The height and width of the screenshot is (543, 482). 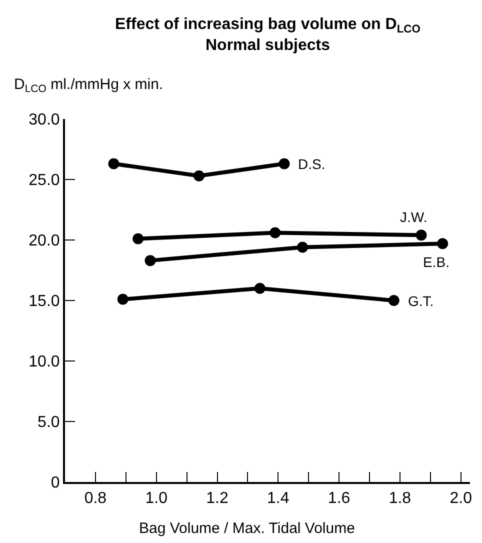 I want to click on series-label: G.T., so click(x=421, y=301).